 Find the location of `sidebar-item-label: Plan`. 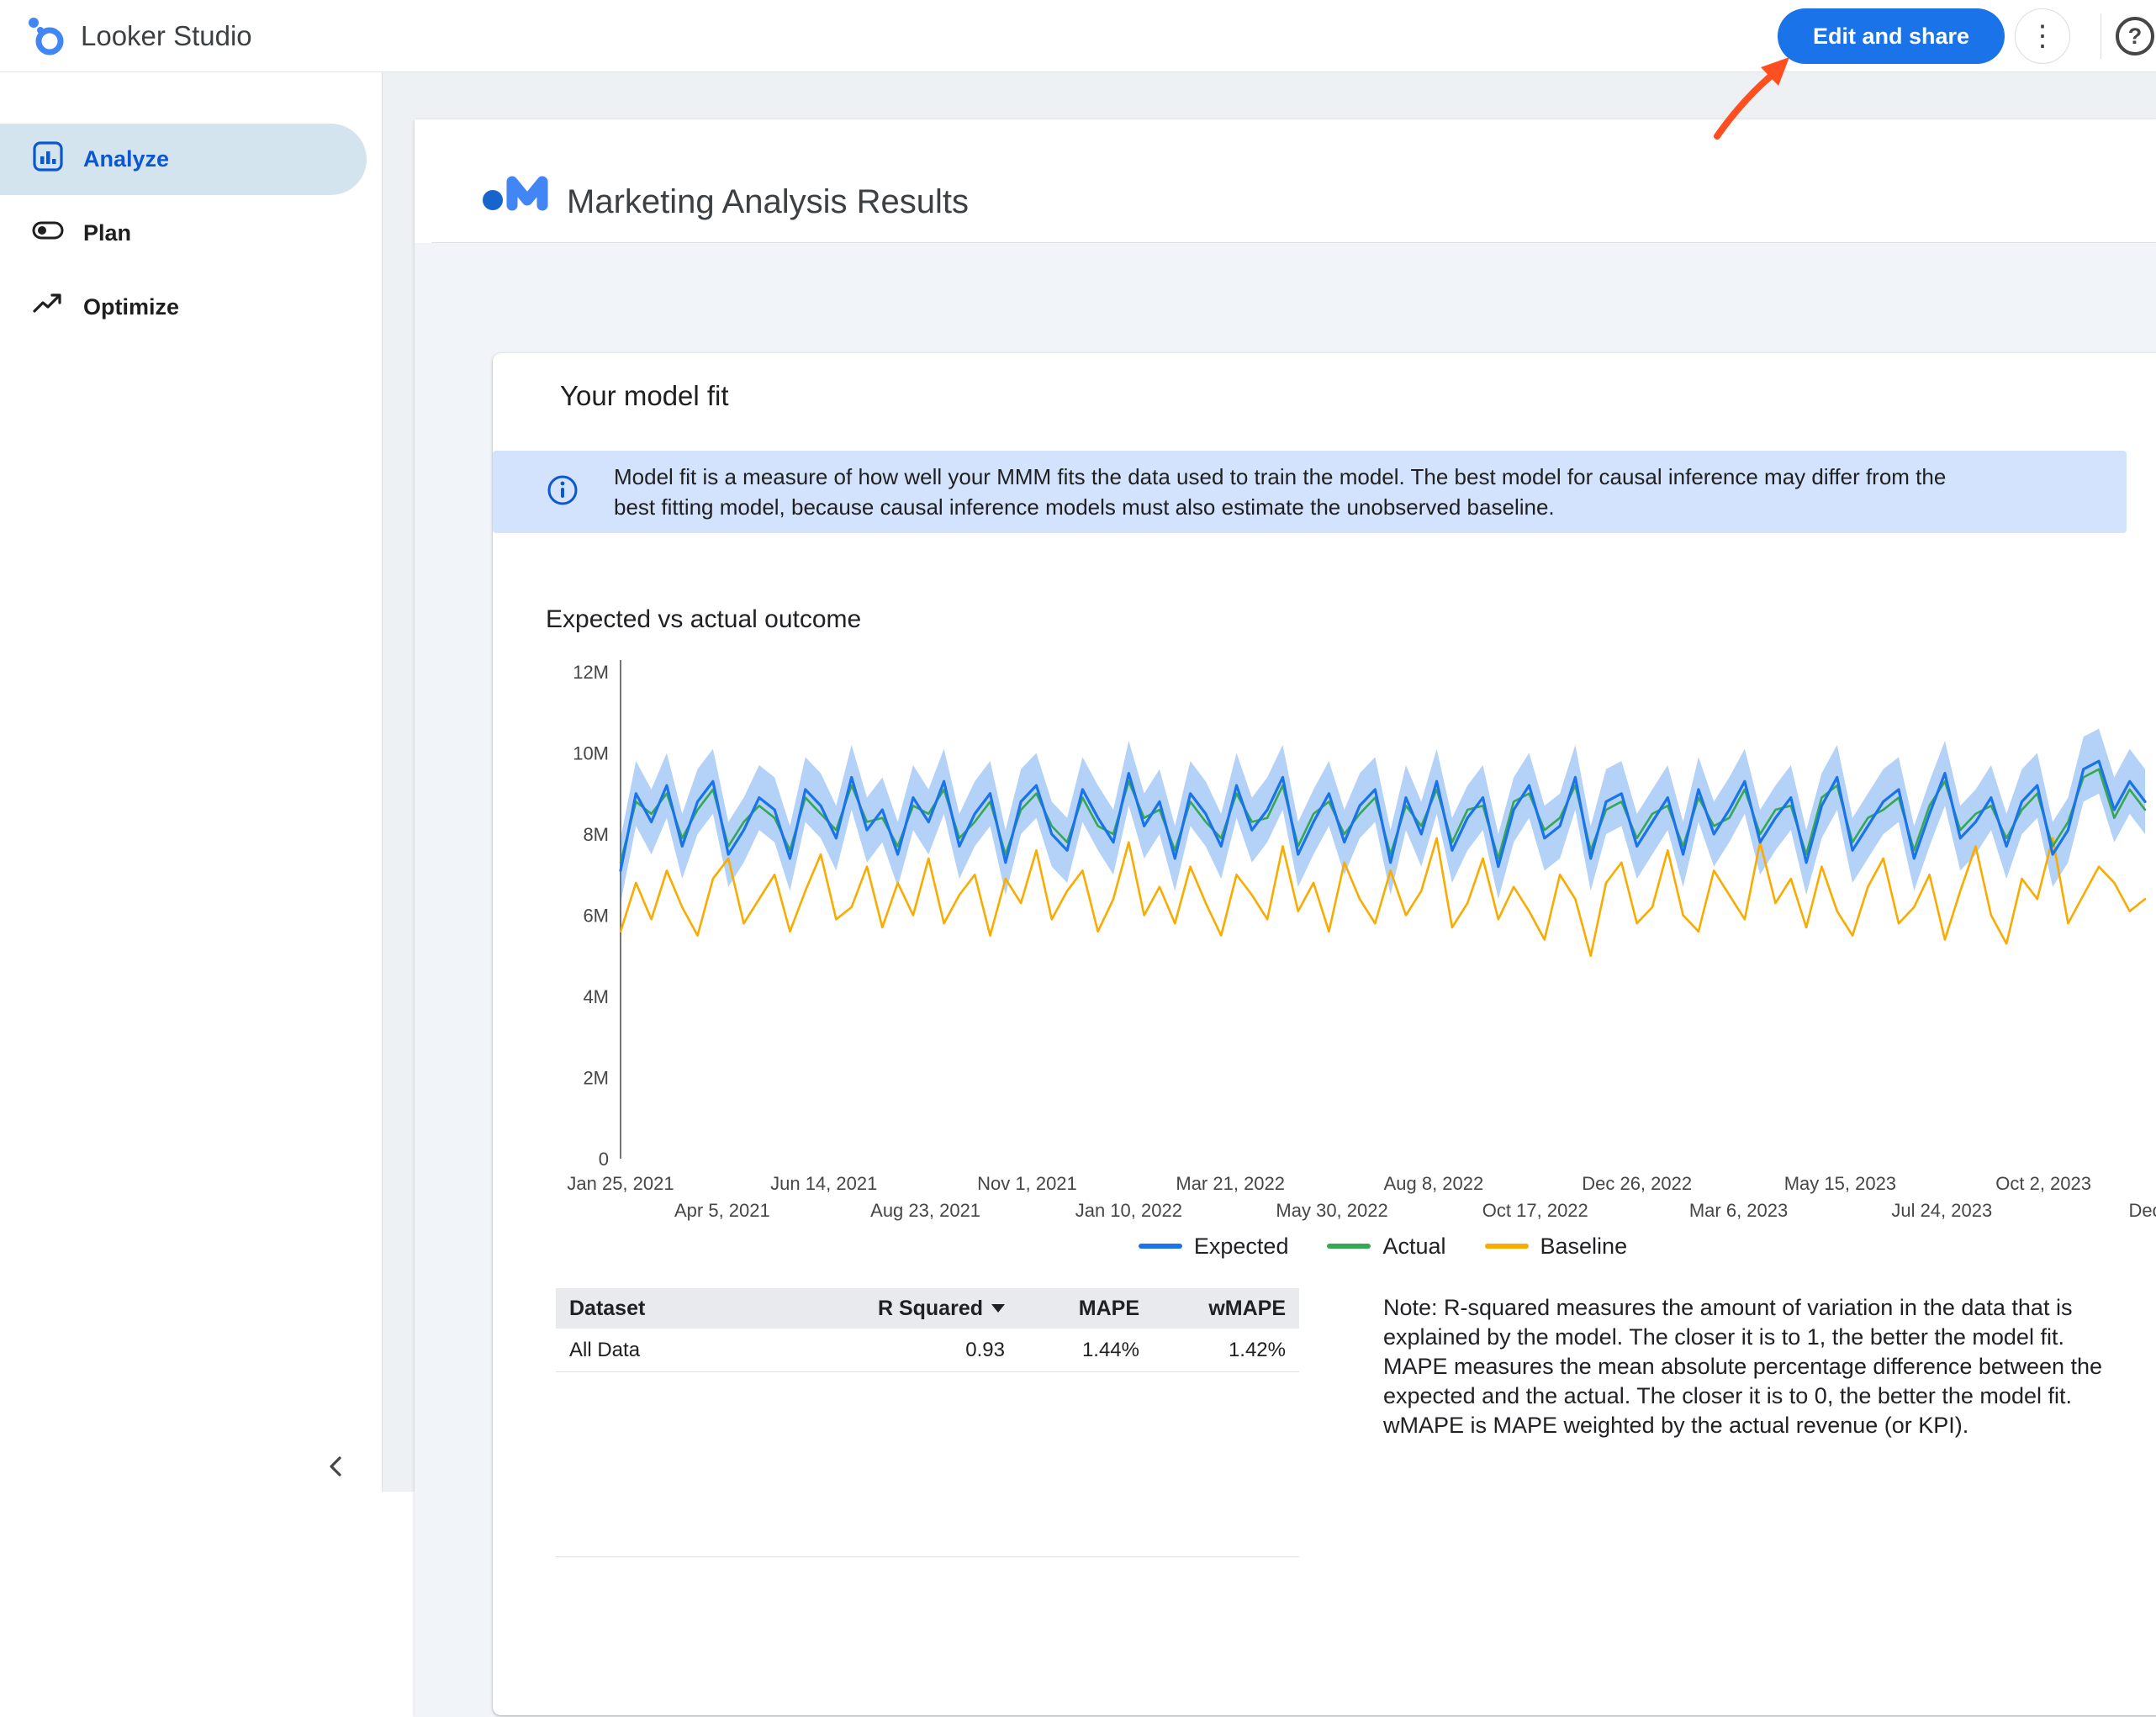

sidebar-item-label: Plan is located at coordinates (107, 233).